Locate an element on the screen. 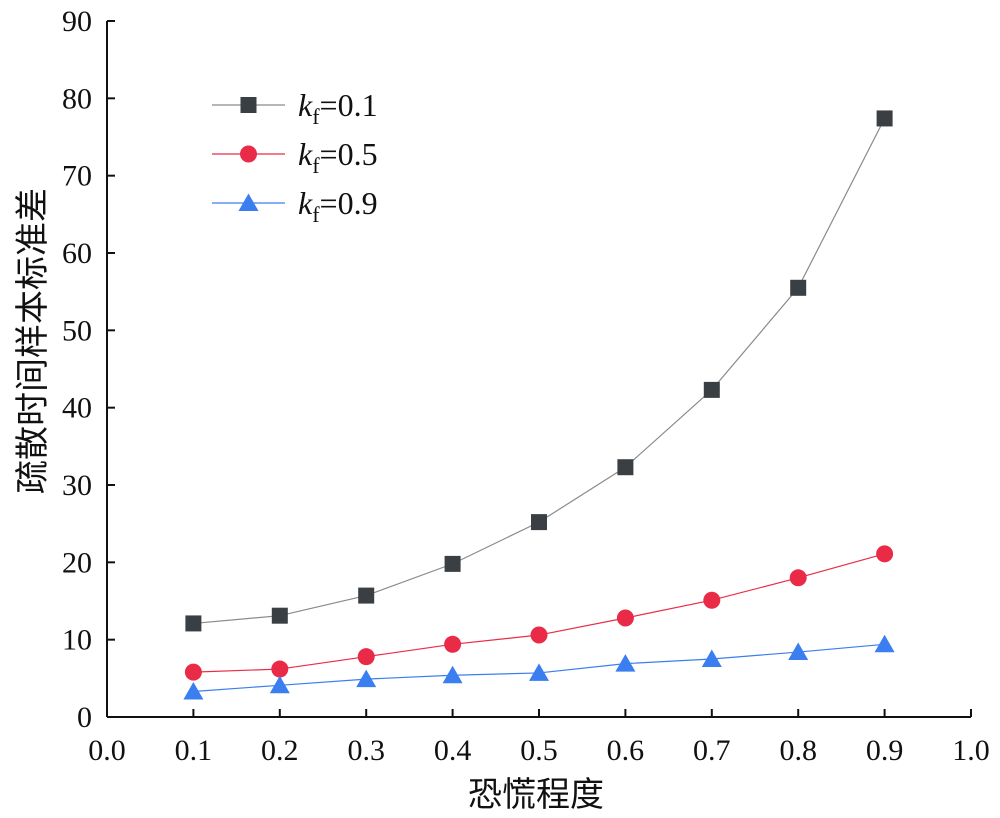  y-tick-label: 40 is located at coordinates (77, 408).